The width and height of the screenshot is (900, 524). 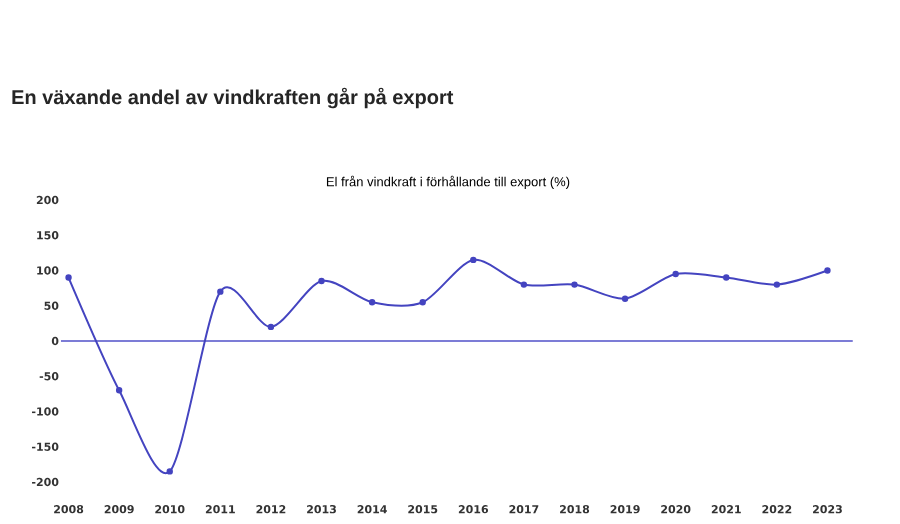 I want to click on chart-title: En växande andel av vindkraften går på export, so click(x=233, y=98).